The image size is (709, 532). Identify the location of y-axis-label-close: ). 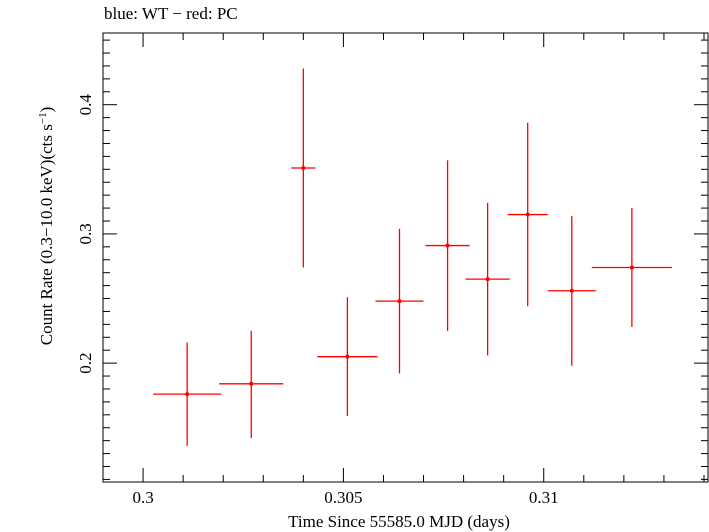
(46, 110).